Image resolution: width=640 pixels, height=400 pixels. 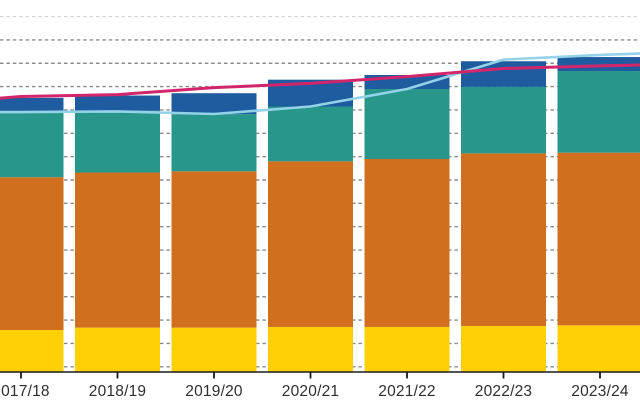 I want to click on x-axis-label: 2021/22, so click(x=406, y=391).